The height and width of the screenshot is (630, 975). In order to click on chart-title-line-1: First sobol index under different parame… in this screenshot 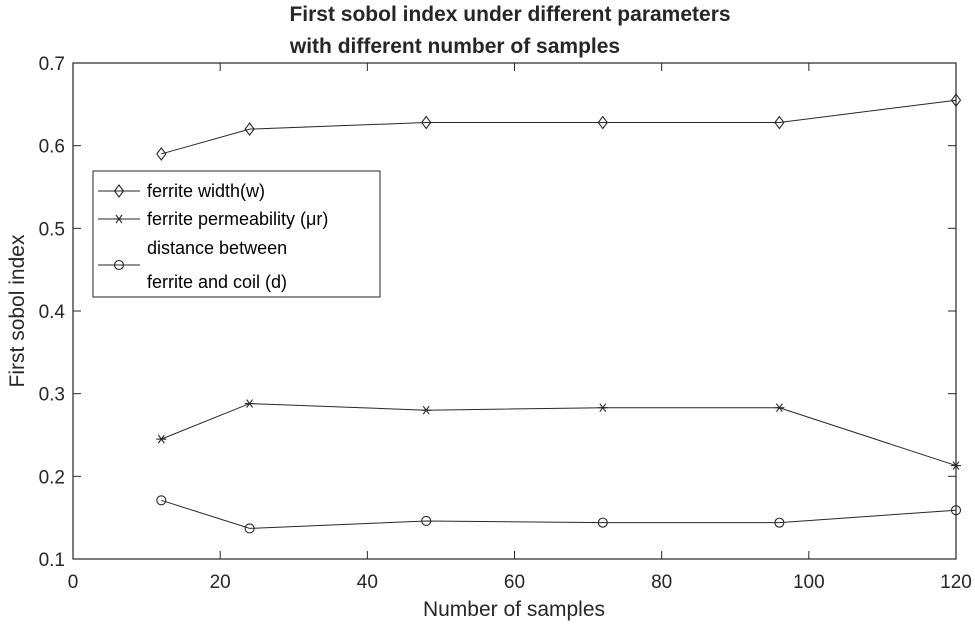, I will do `click(509, 14)`.